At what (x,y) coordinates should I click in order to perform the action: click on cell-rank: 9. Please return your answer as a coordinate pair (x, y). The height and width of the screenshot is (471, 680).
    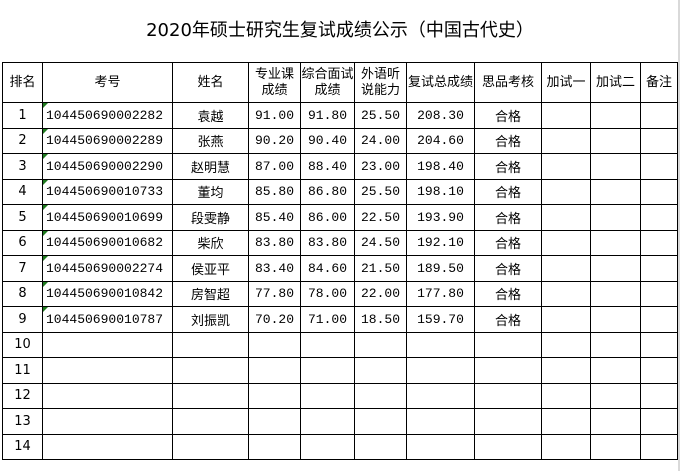
    Looking at the image, I should click on (22, 319).